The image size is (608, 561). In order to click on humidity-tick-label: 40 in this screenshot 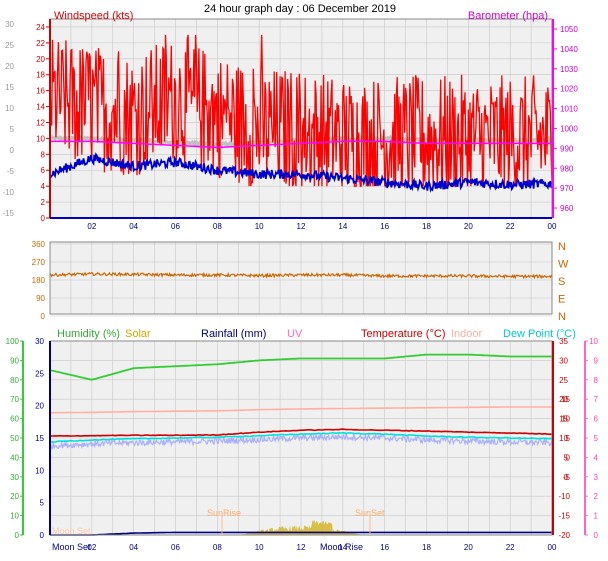, I will do `click(14, 457)`.